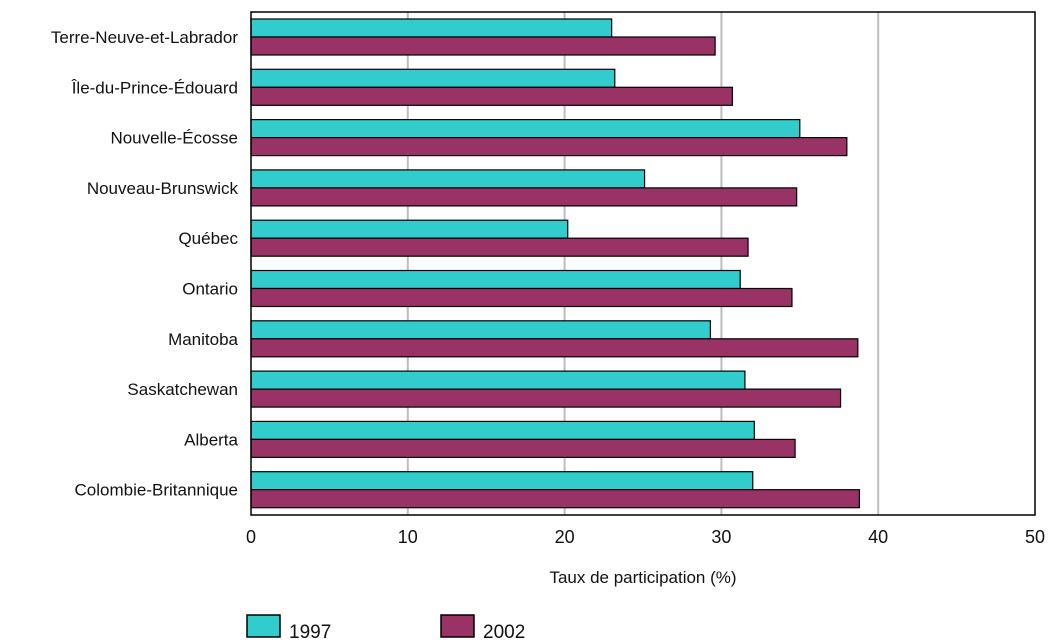 The height and width of the screenshot is (640, 1050). I want to click on category-label: Île-du-Prince-Édouard, so click(154, 87).